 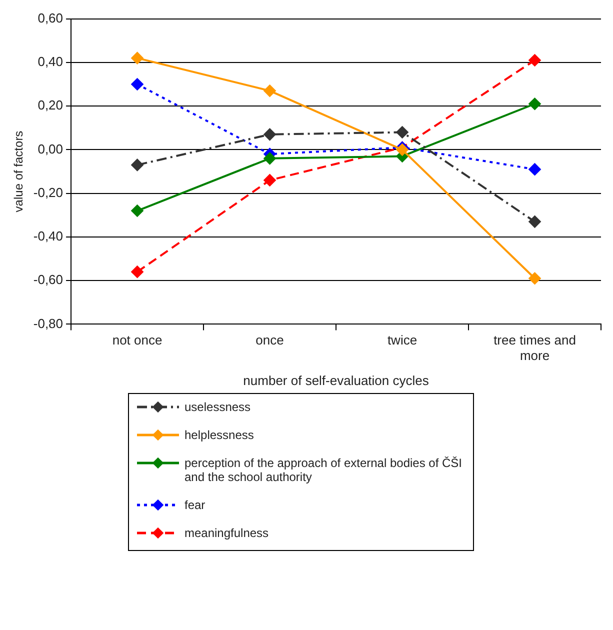 I want to click on x-tick-label: once, so click(x=270, y=340).